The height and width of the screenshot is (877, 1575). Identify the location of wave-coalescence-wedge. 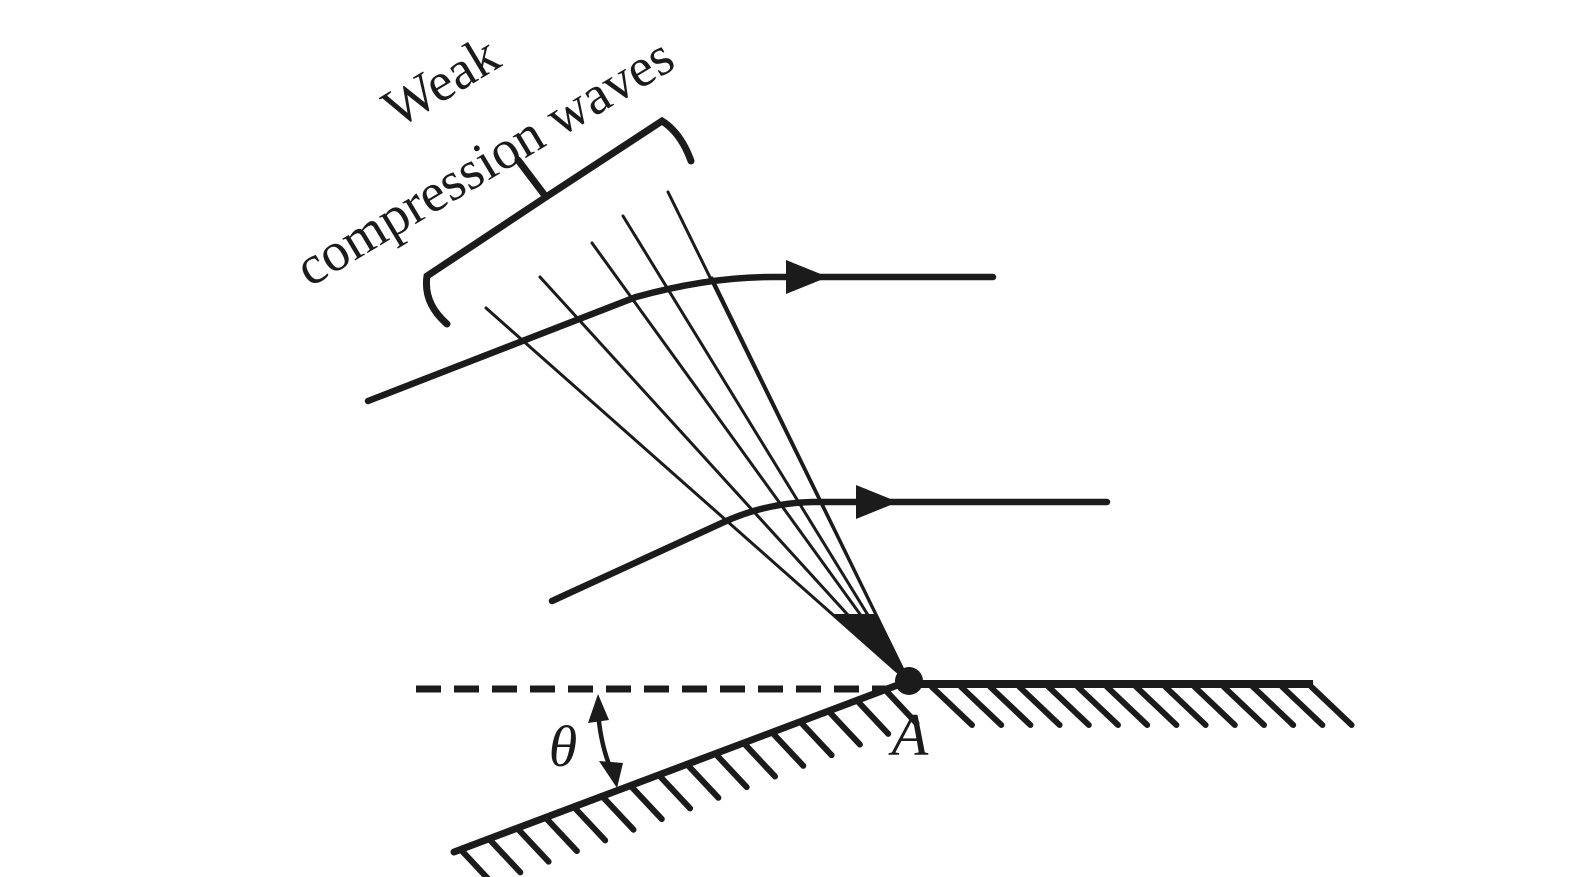
(870, 648).